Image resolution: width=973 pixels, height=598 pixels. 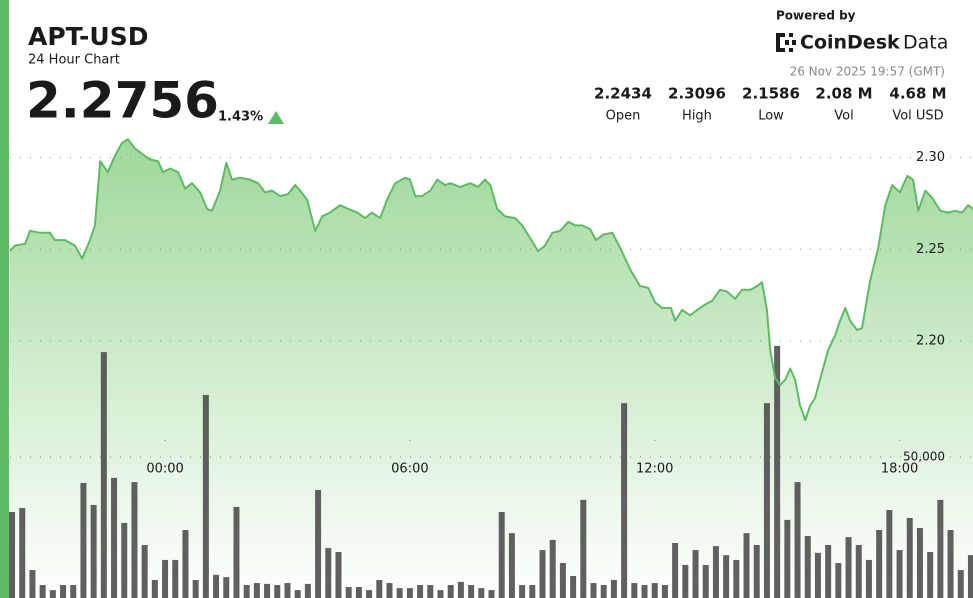 I want to click on brand-name: CoinDesk, so click(x=850, y=43).